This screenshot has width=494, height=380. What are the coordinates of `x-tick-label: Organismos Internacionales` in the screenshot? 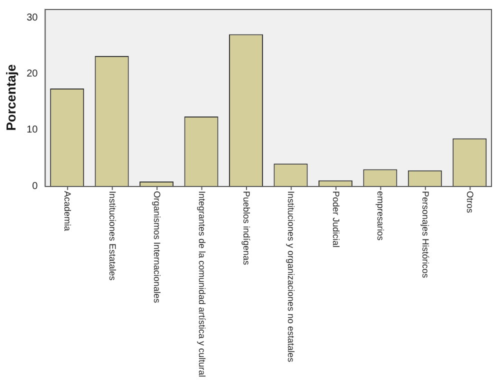 It's located at (157, 247).